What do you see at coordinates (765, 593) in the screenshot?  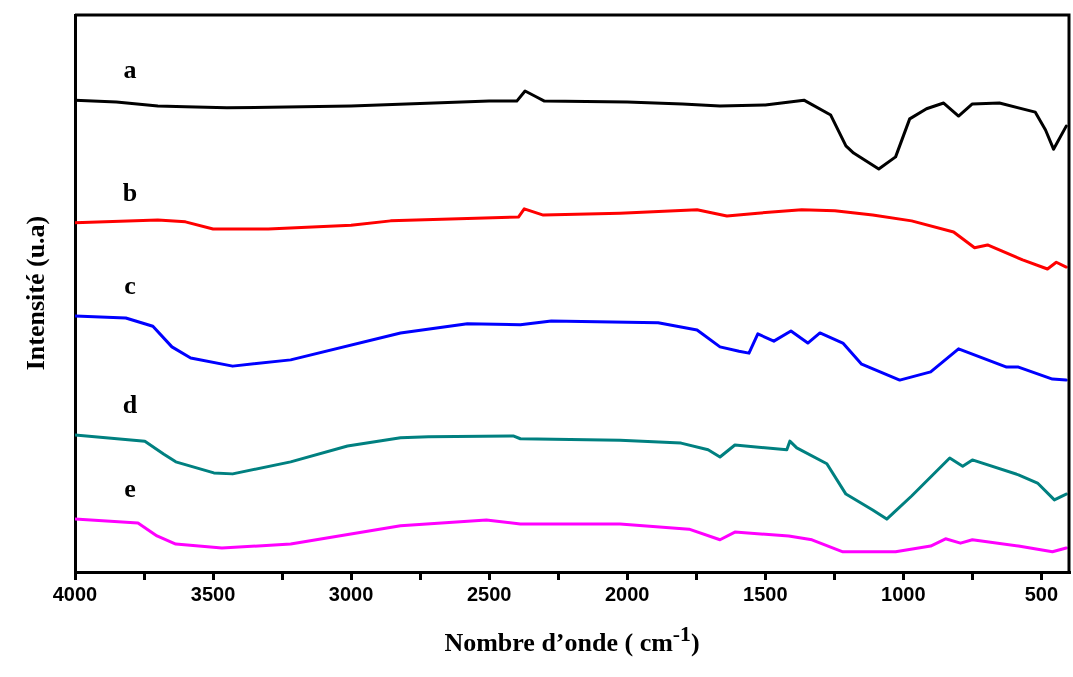 I see `x-tick-label: 1500` at bounding box center [765, 593].